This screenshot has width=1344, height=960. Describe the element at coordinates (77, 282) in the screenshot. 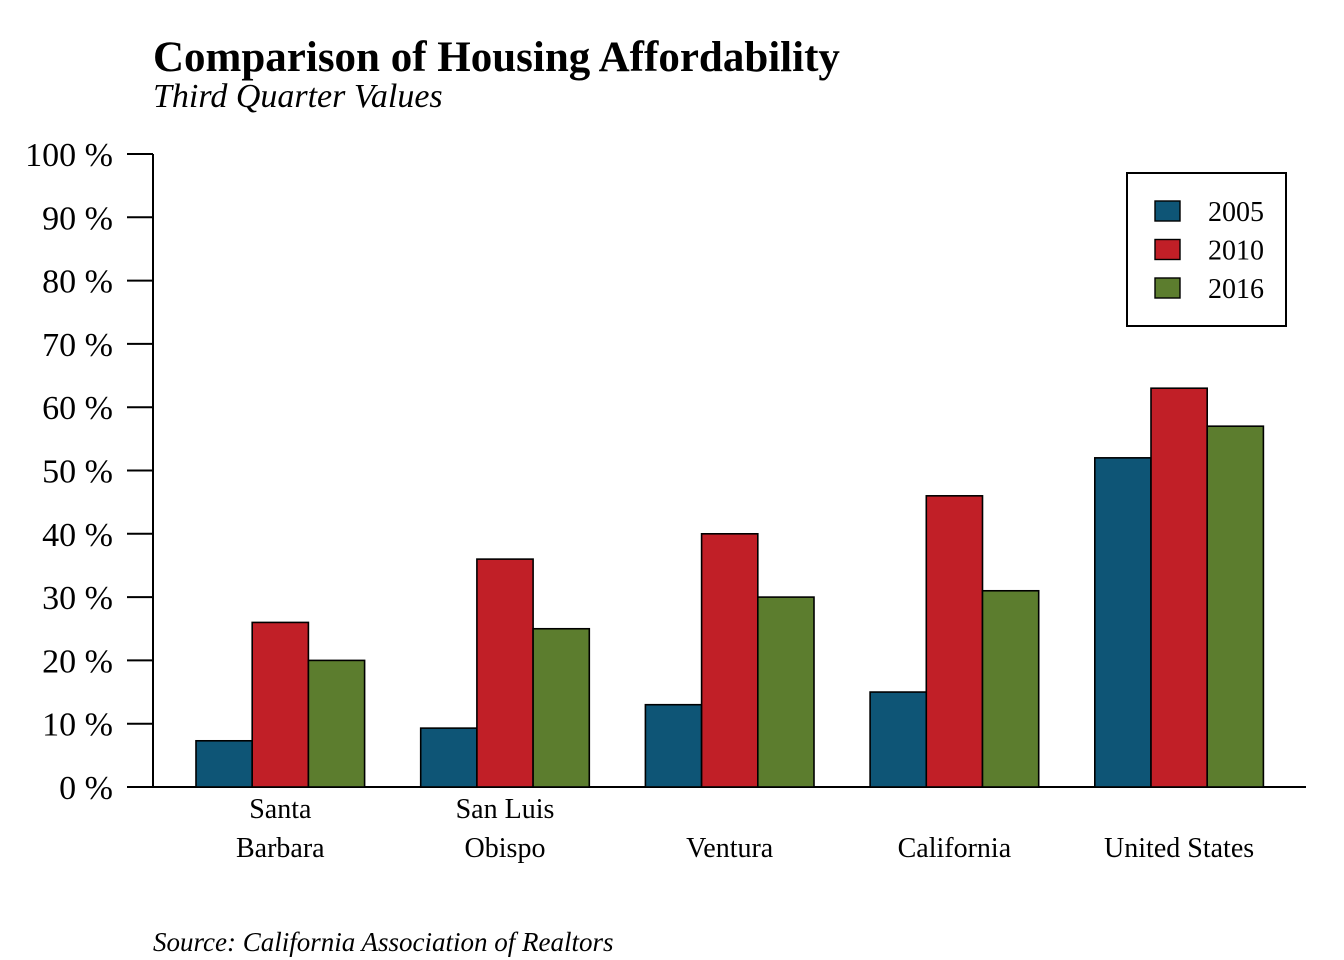

I see `y-tick-label: 80 %` at that location.